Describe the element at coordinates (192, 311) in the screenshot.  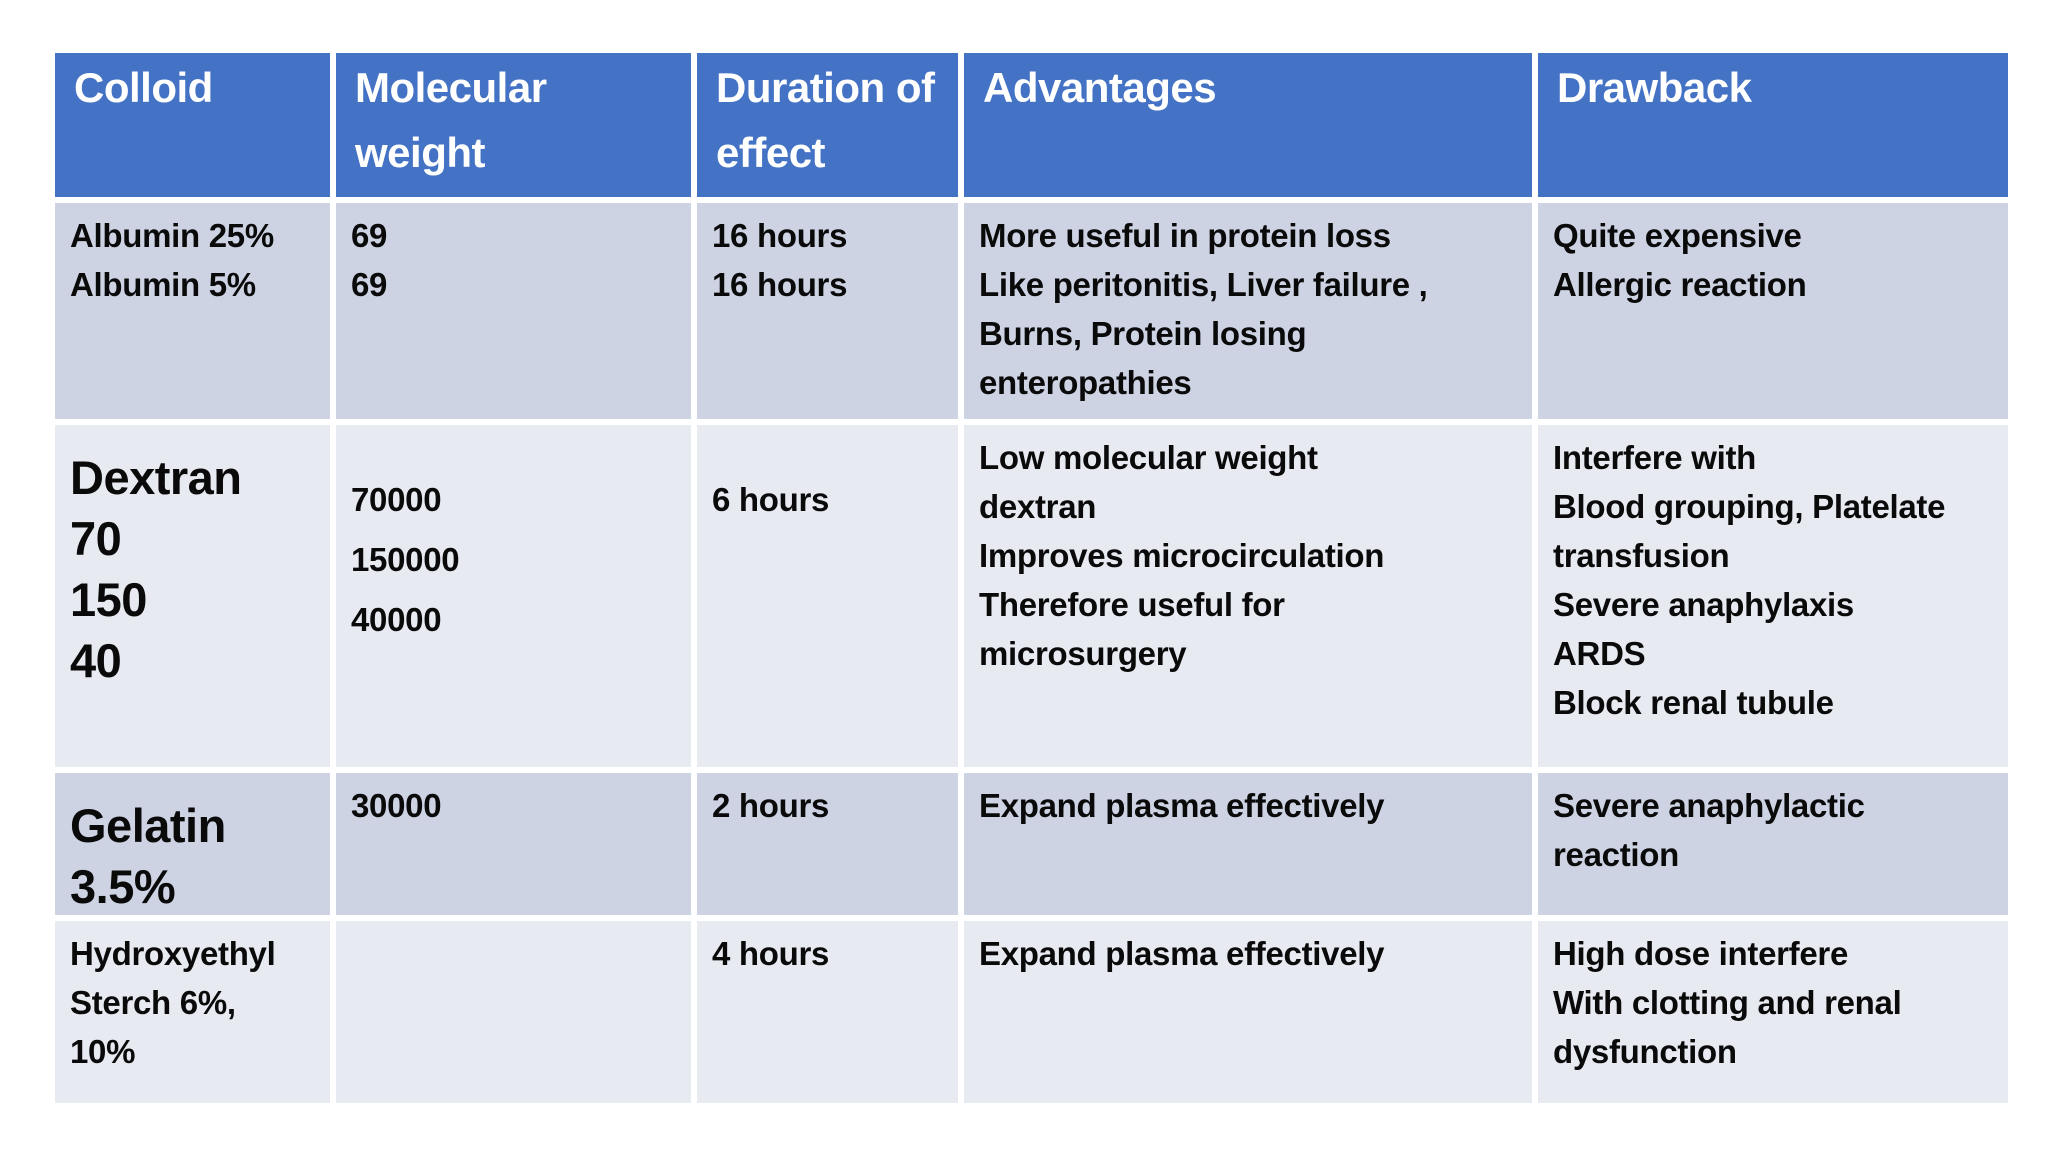
I see `cell-albumin-colloid: Albumin 25% Albumin 5%` at that location.